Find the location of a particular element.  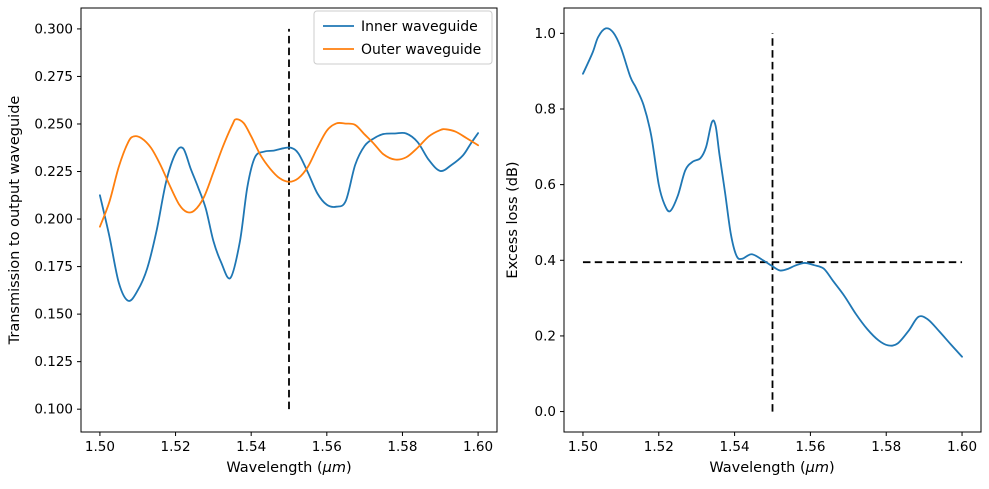

y-tick-label: 0.275 is located at coordinates (53, 77).